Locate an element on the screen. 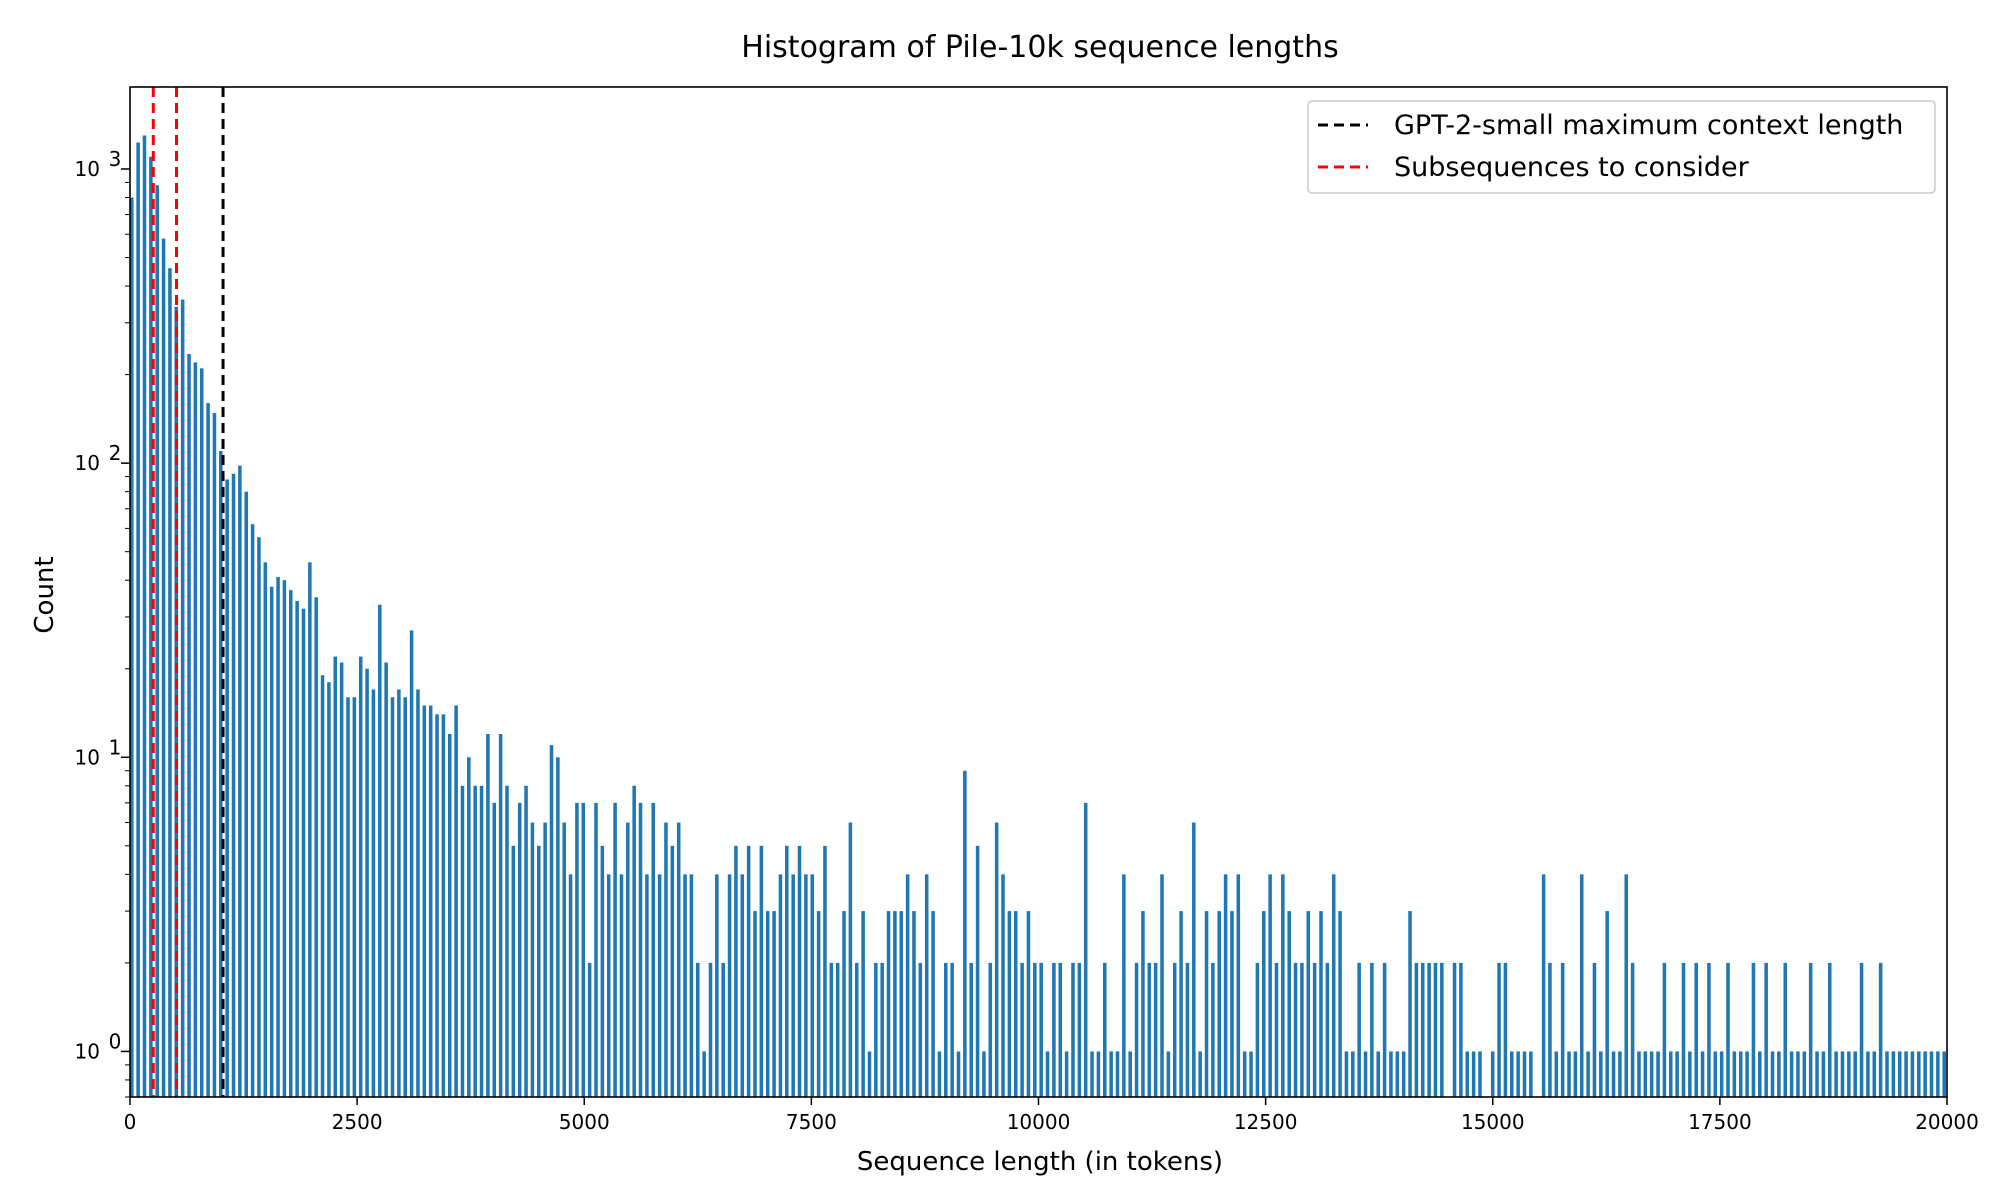 The width and height of the screenshot is (2000, 1200). x-tick-label: 7500 is located at coordinates (811, 1122).